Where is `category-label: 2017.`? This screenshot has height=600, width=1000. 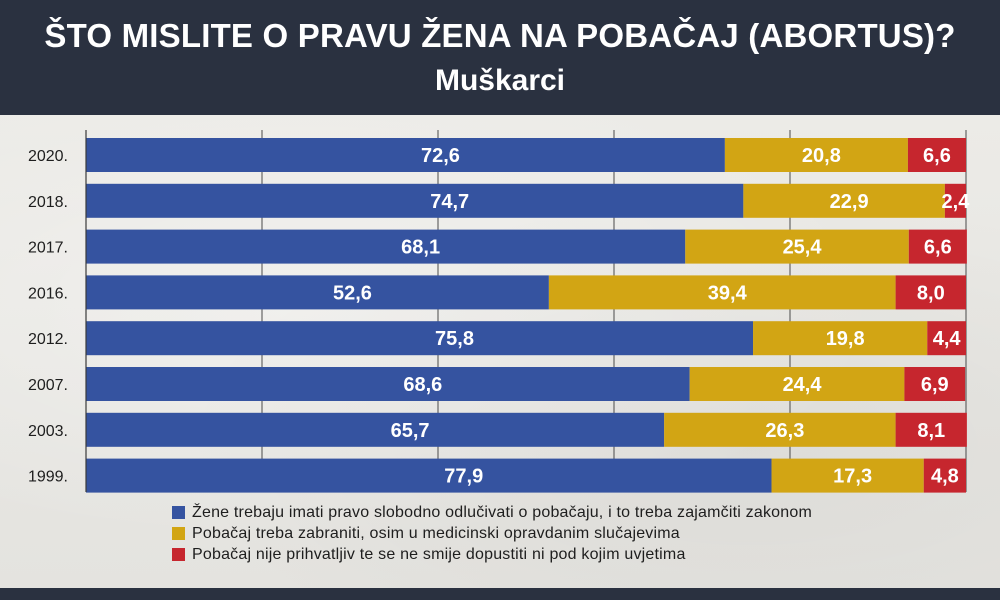 category-label: 2017. is located at coordinates (48, 248).